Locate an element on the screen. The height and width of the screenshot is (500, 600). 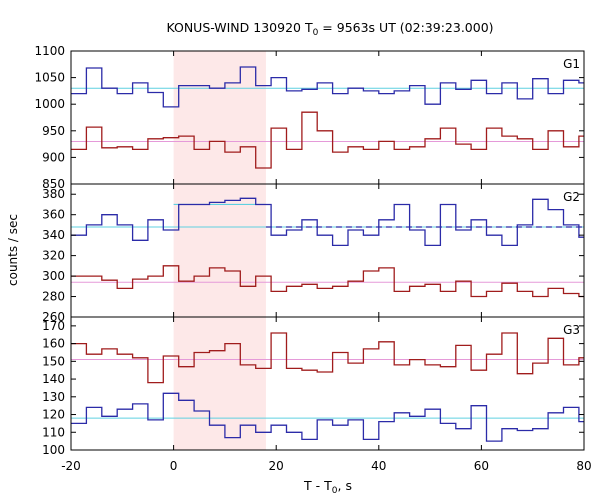
y-tick-label: 950 is located at coordinates (53, 131).